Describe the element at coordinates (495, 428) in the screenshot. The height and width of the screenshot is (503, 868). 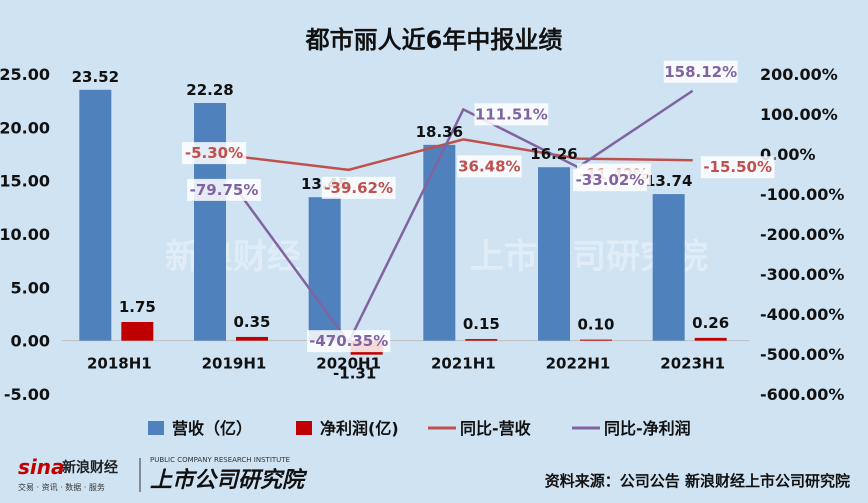
I see `legend-label: 同比-营收` at that location.